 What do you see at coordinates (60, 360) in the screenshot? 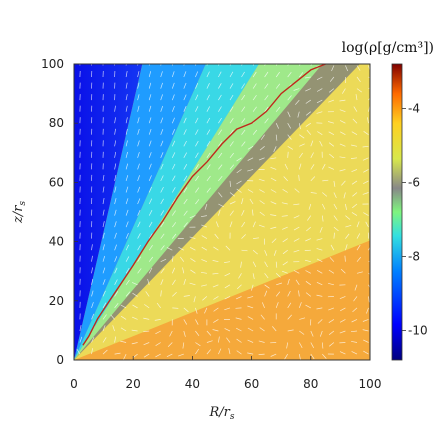
I see `y-tick-label: 0` at bounding box center [60, 360].